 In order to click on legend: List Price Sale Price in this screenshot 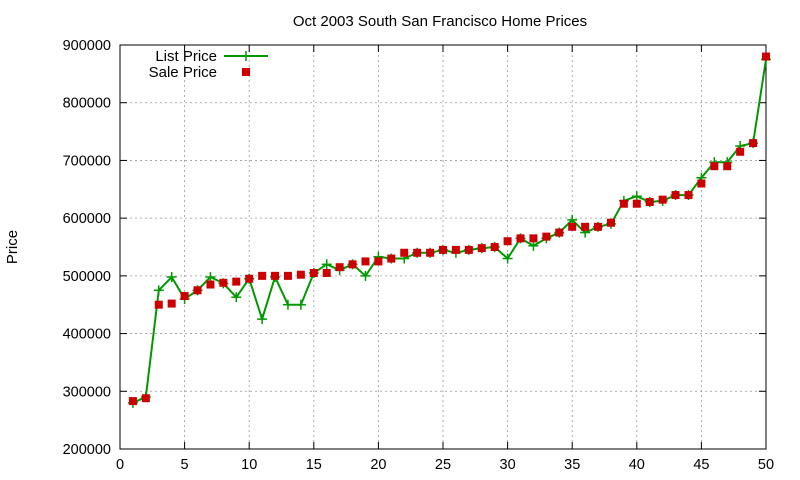, I will do `click(208, 64)`.